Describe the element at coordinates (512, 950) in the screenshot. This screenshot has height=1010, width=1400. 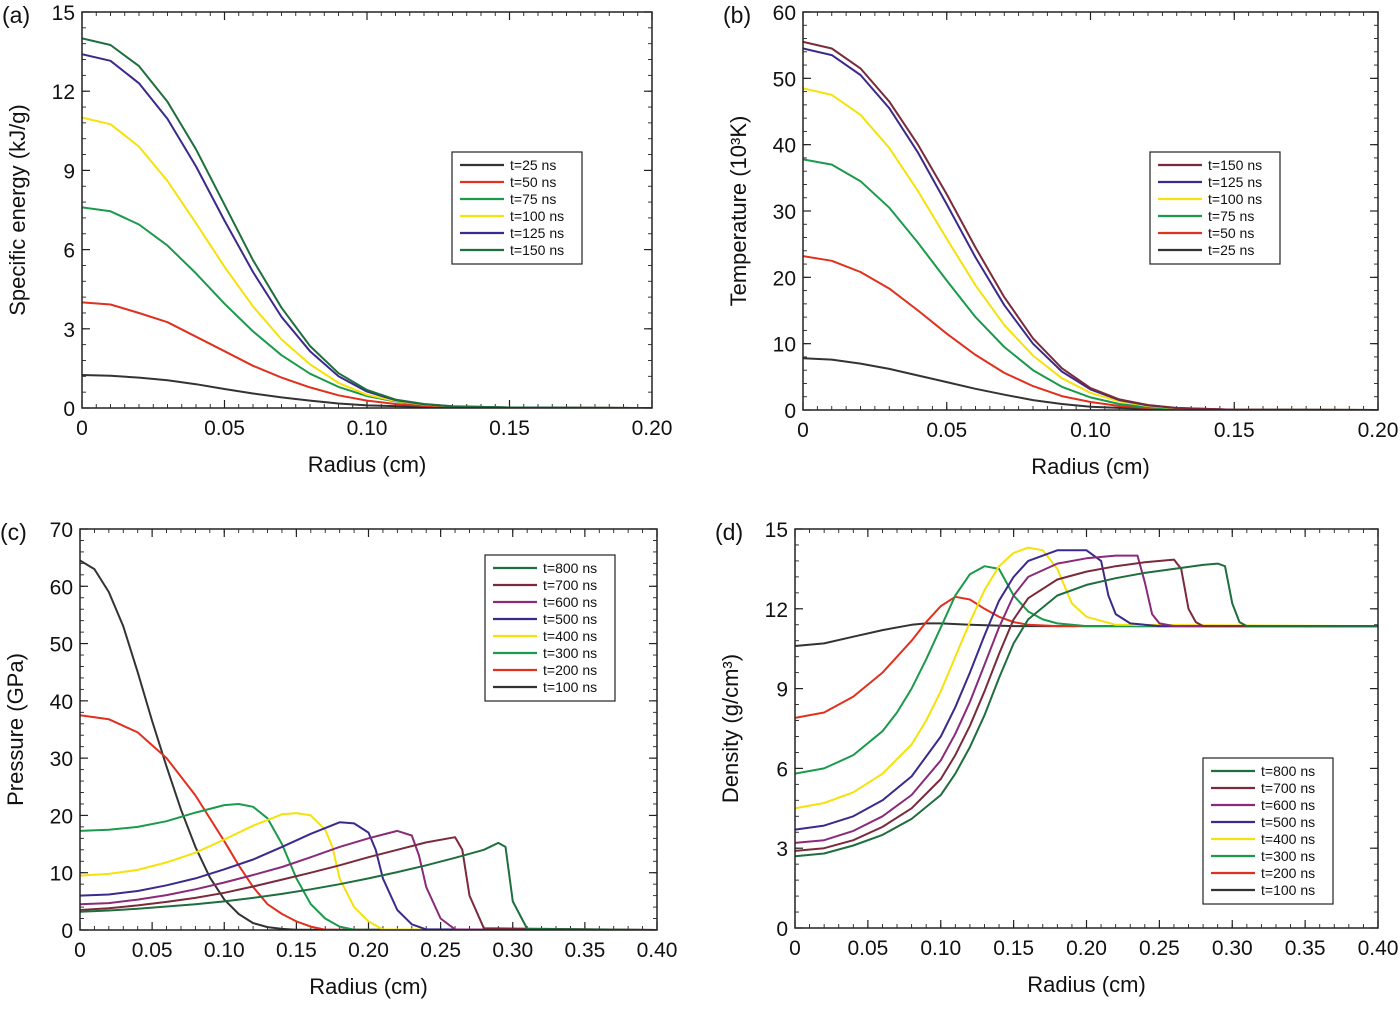
I see `x-tick-label: 0.30` at that location.